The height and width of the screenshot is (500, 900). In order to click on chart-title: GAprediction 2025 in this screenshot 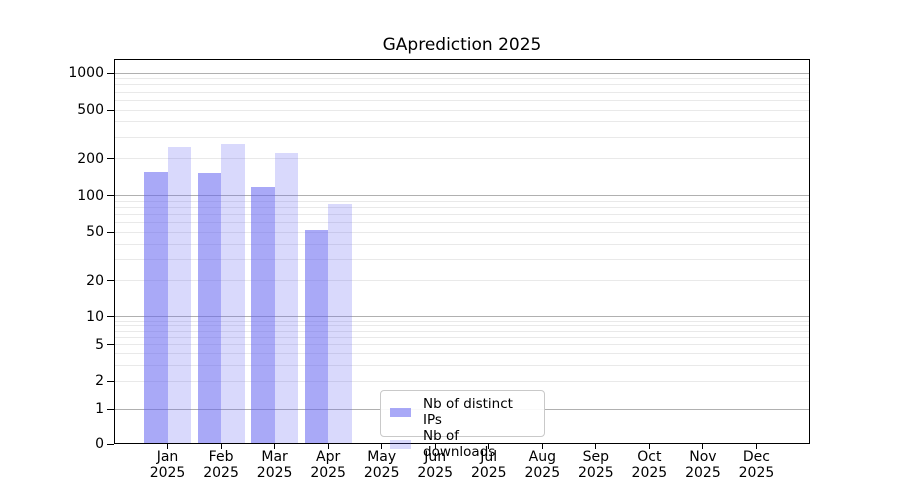, I will do `click(462, 45)`.